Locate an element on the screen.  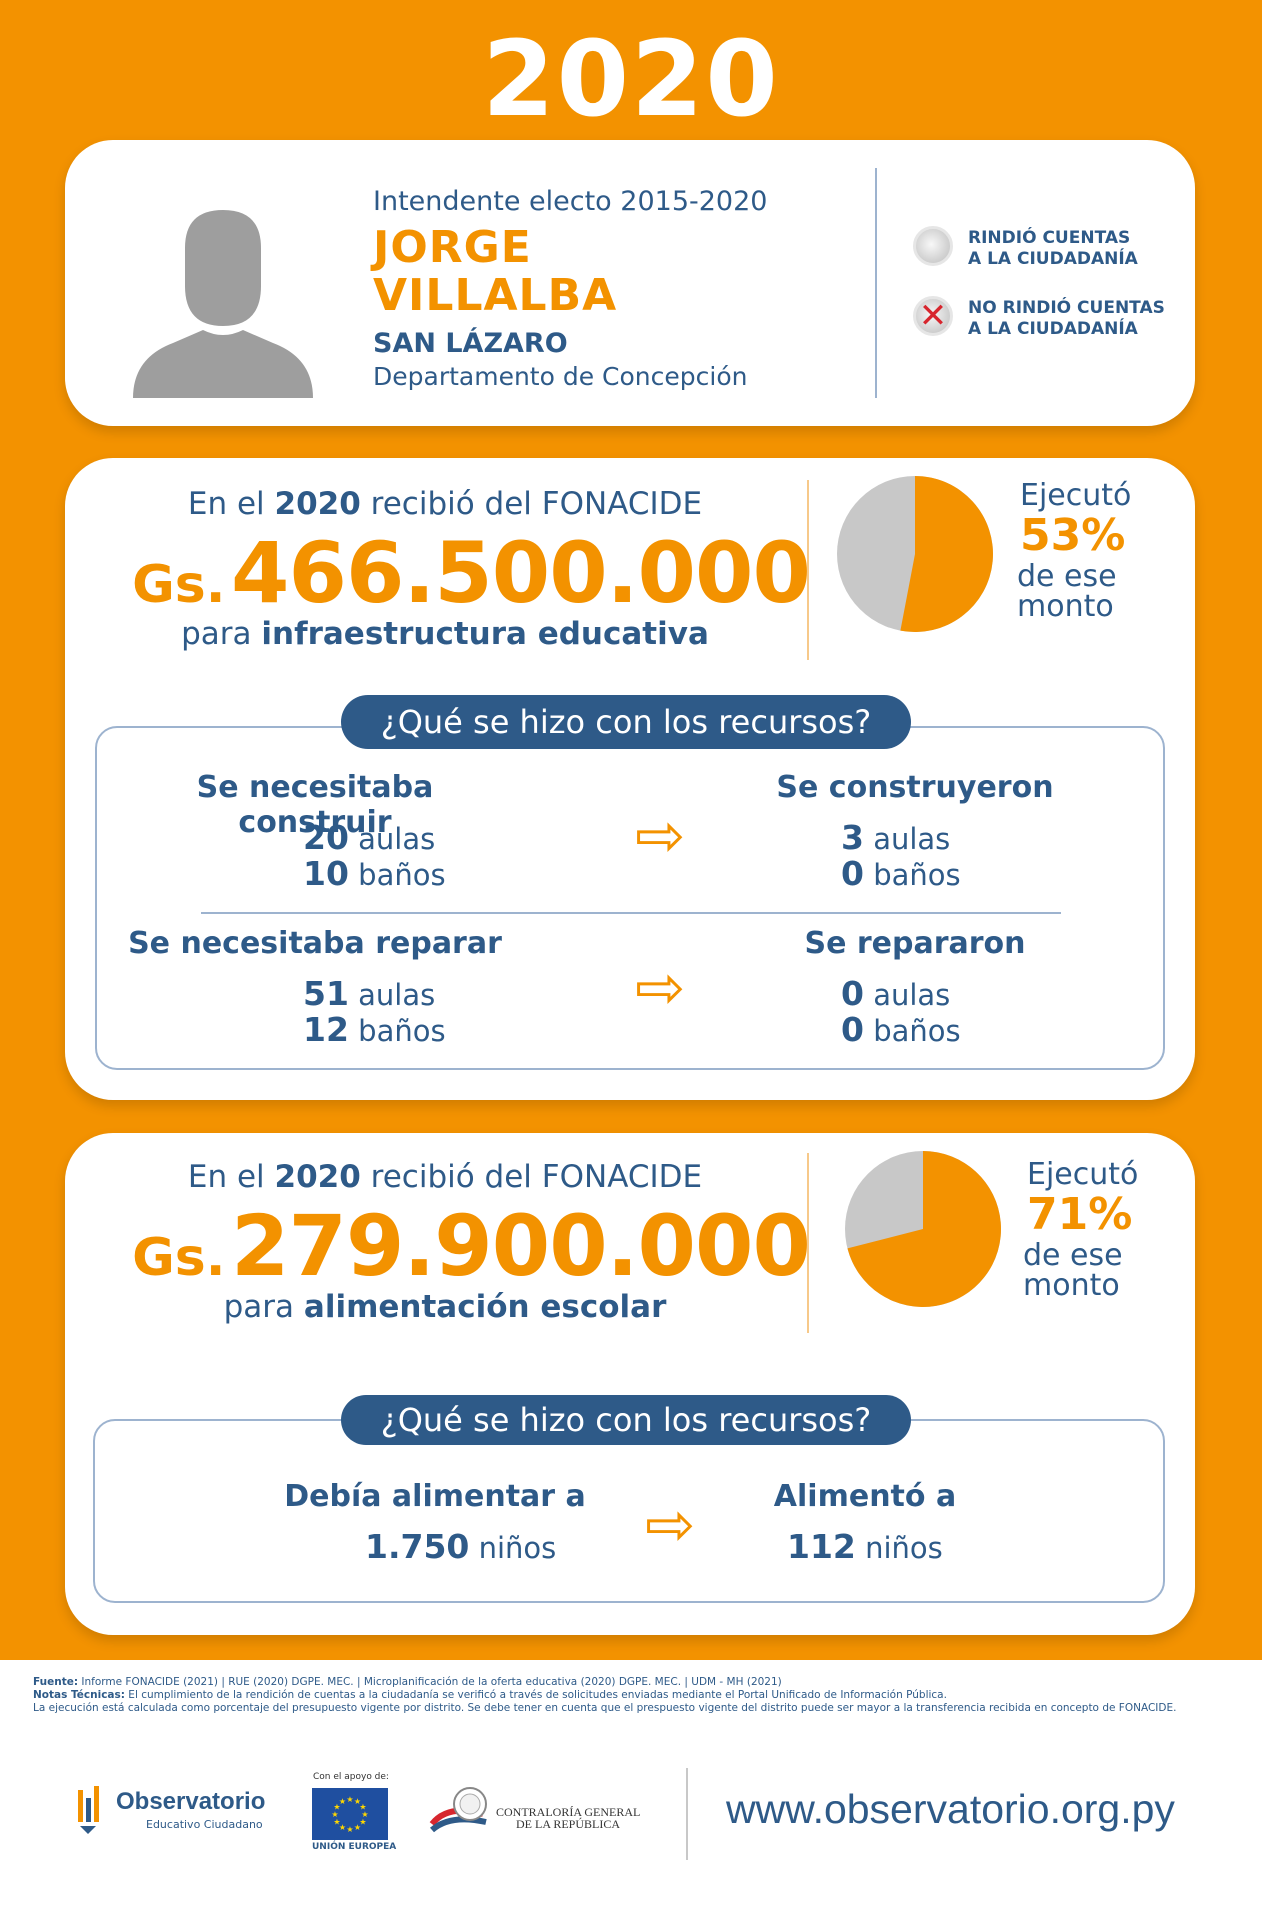
build-arrow-icon: ⇨ is located at coordinates (660, 836).